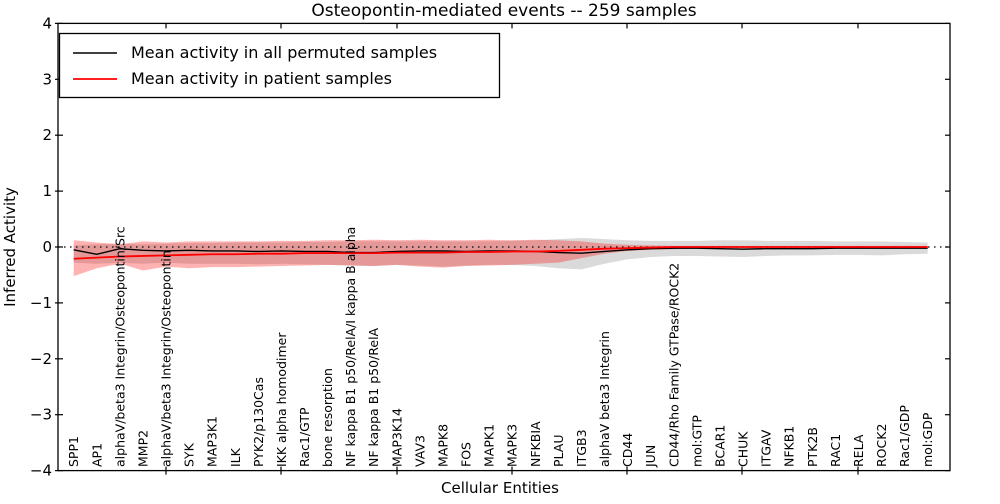 This screenshot has width=1000, height=504. I want to click on x-category-label: MMP2, so click(142, 448).